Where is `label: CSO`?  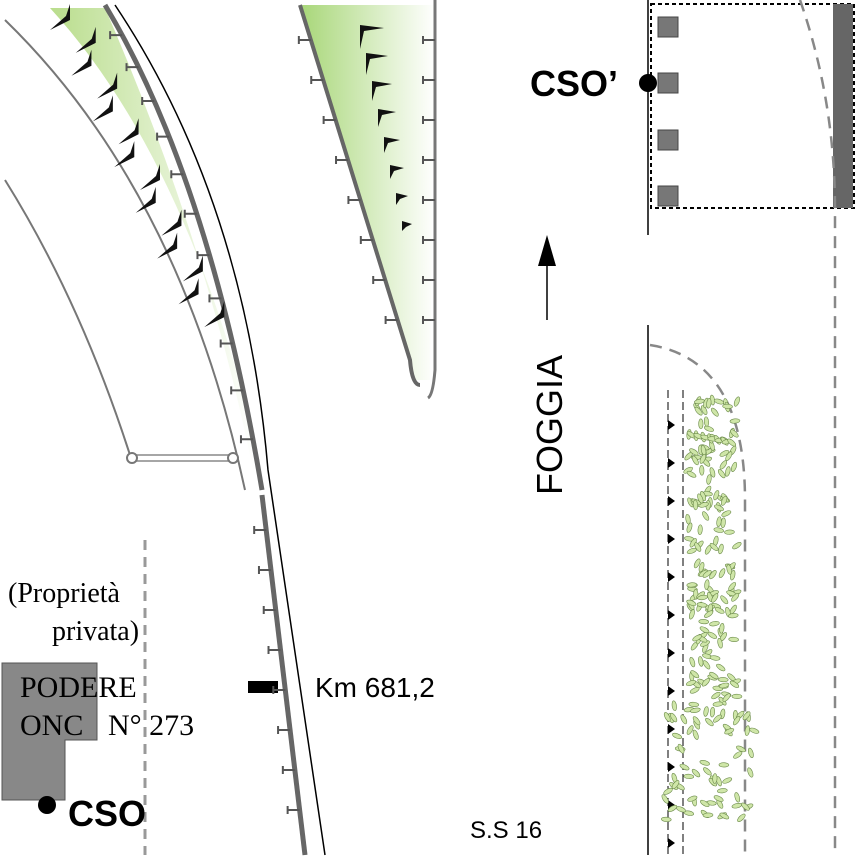 label: CSO is located at coordinates (107, 813).